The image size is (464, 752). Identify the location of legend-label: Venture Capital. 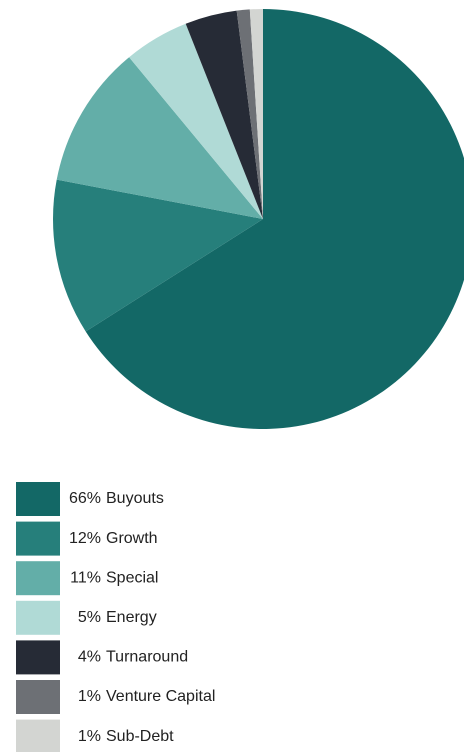
(160, 696).